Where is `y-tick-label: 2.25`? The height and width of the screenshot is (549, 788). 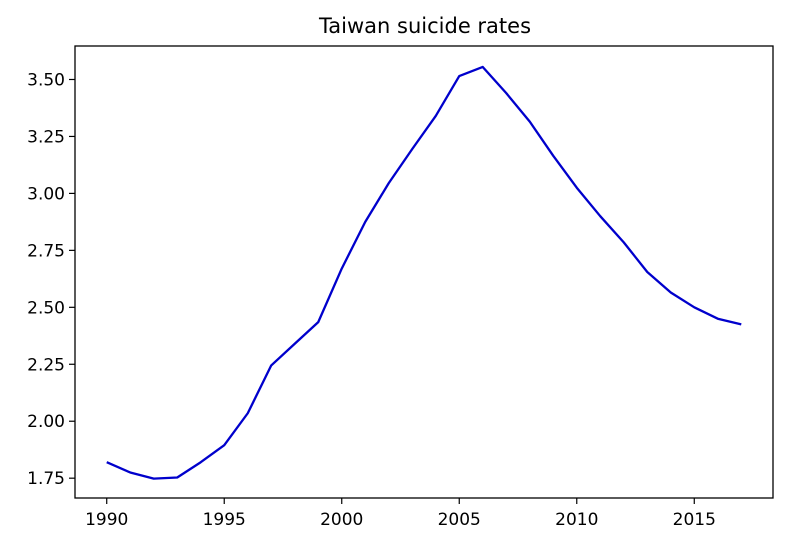 y-tick-label: 2.25 is located at coordinates (46, 365).